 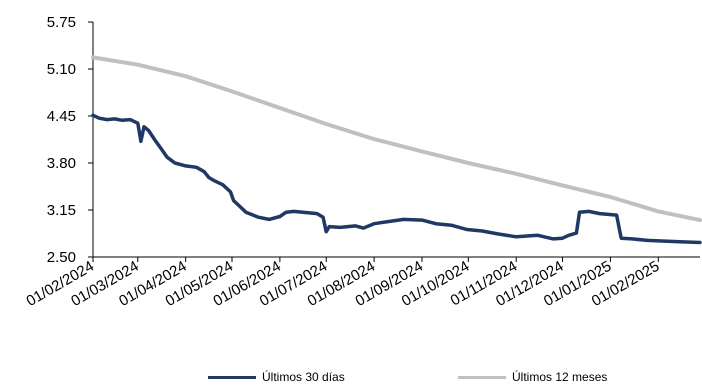 I want to click on legend-item-30-dias: Últimos 30 días, so click(x=276, y=377).